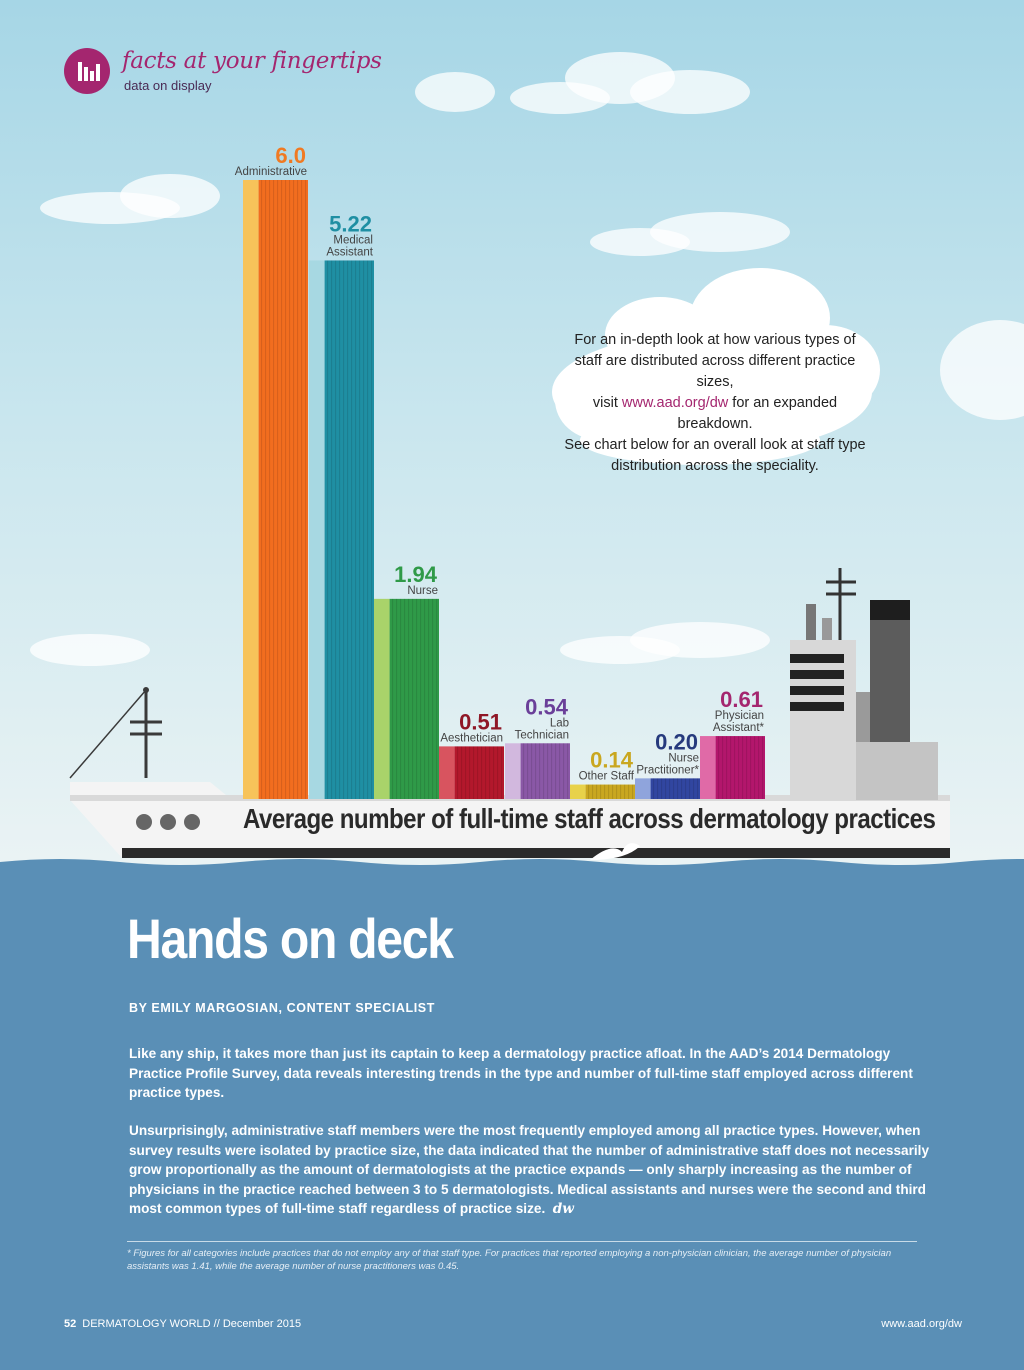 The image size is (1024, 1370). I want to click on page-footer: 52 DERMATOLOGY WORLD // December 2015, so click(182, 1324).